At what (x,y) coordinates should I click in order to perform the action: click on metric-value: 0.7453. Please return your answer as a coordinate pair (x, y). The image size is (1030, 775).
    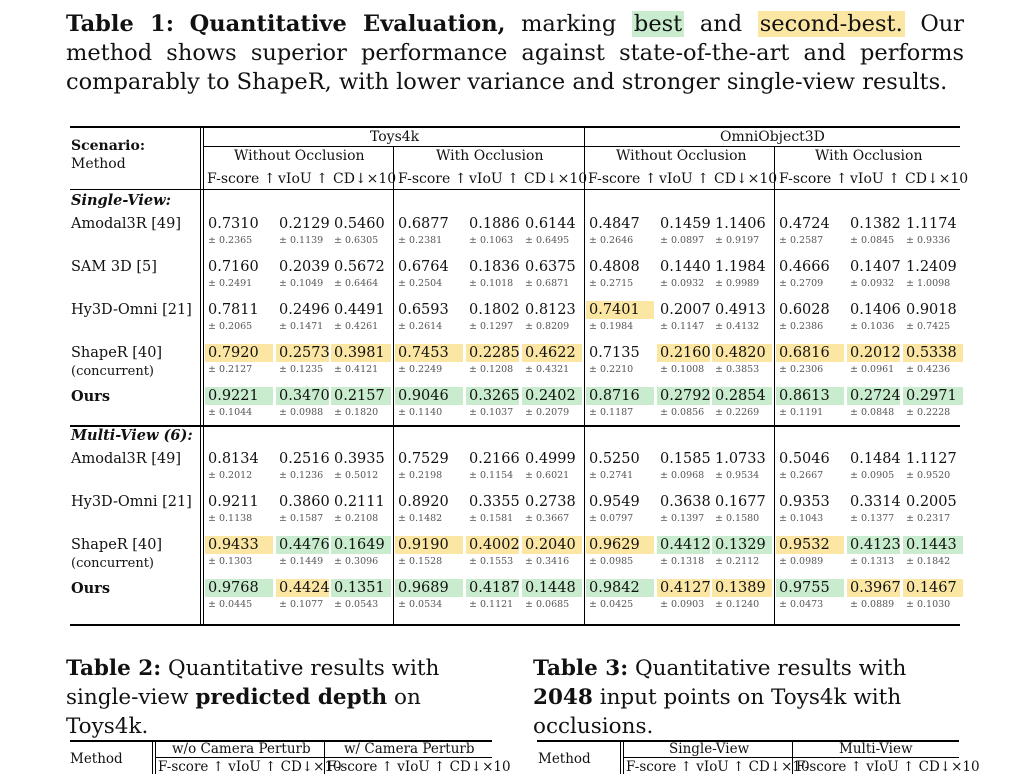
    Looking at the image, I should click on (423, 353).